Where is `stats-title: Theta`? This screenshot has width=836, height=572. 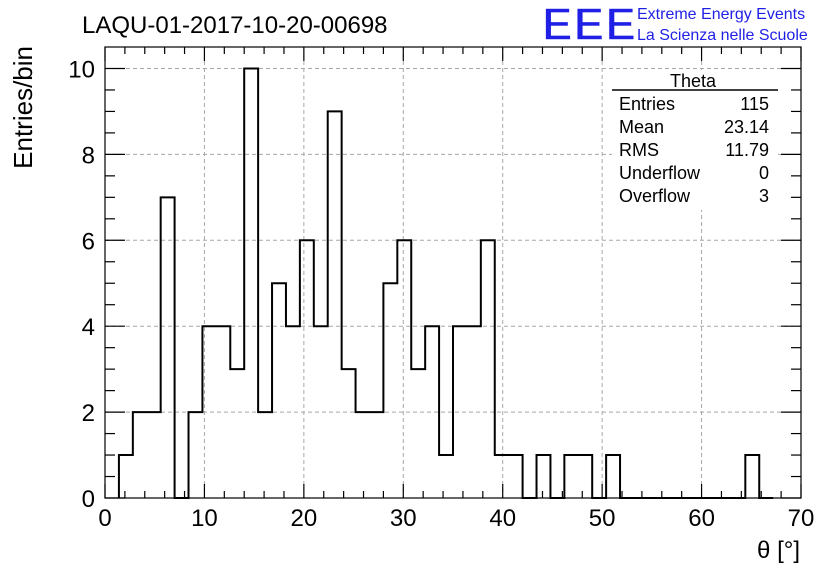
stats-title: Theta is located at coordinates (693, 81).